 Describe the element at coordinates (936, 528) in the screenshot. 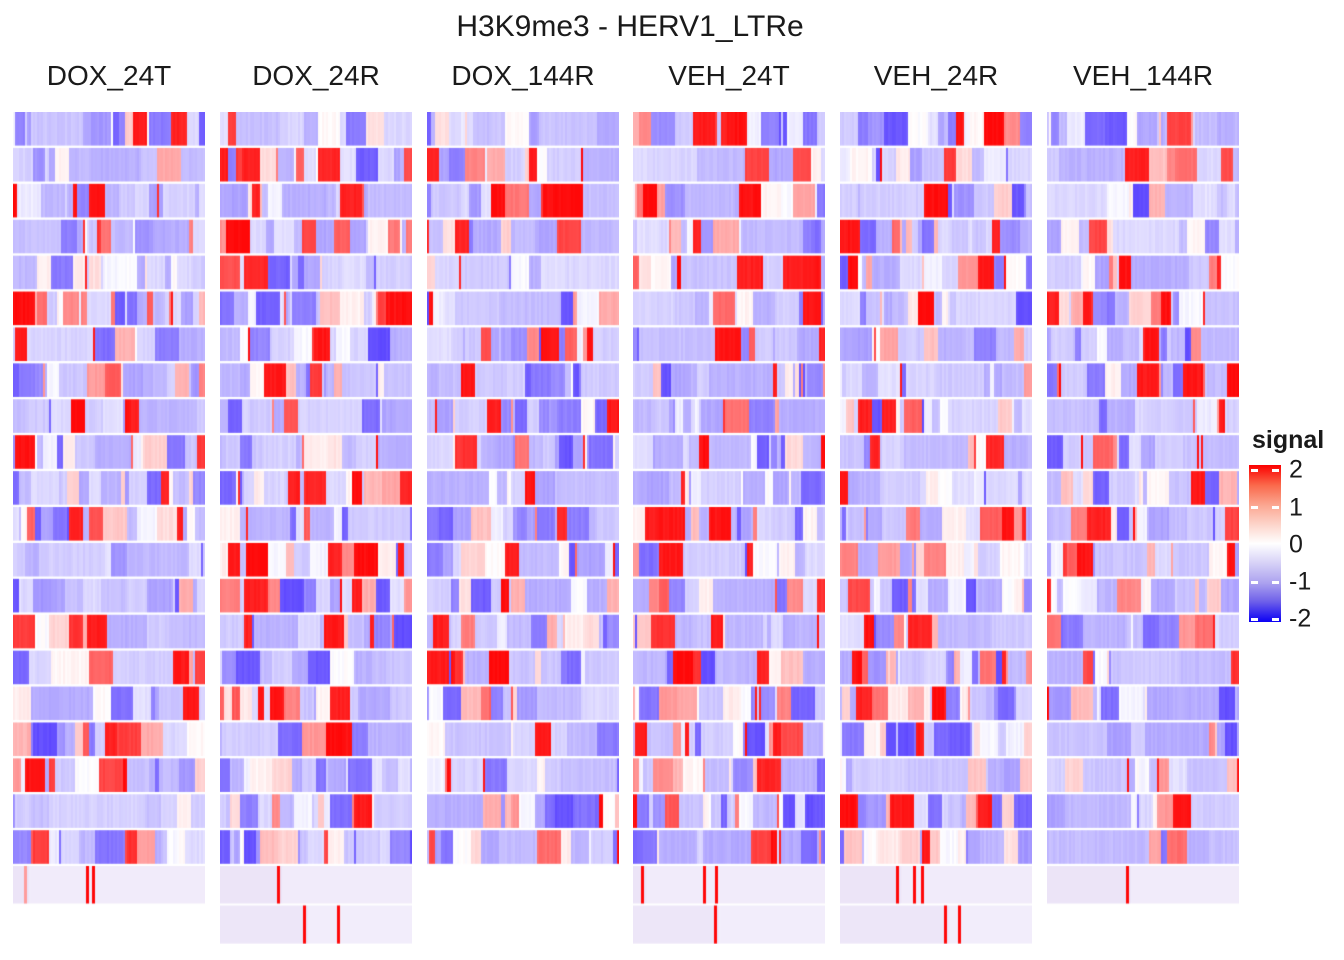

I see `heatmap-panel-VEH_24R` at that location.